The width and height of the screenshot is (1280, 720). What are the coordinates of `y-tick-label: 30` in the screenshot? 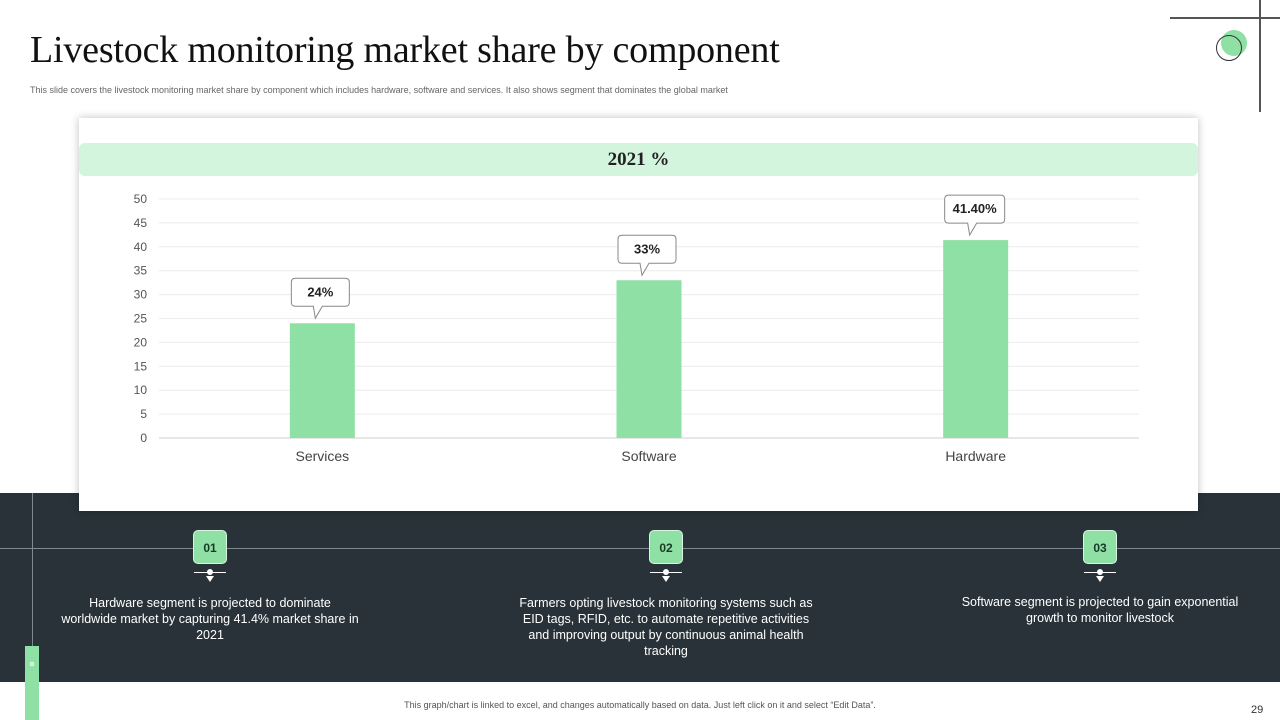 It's located at (141, 295).